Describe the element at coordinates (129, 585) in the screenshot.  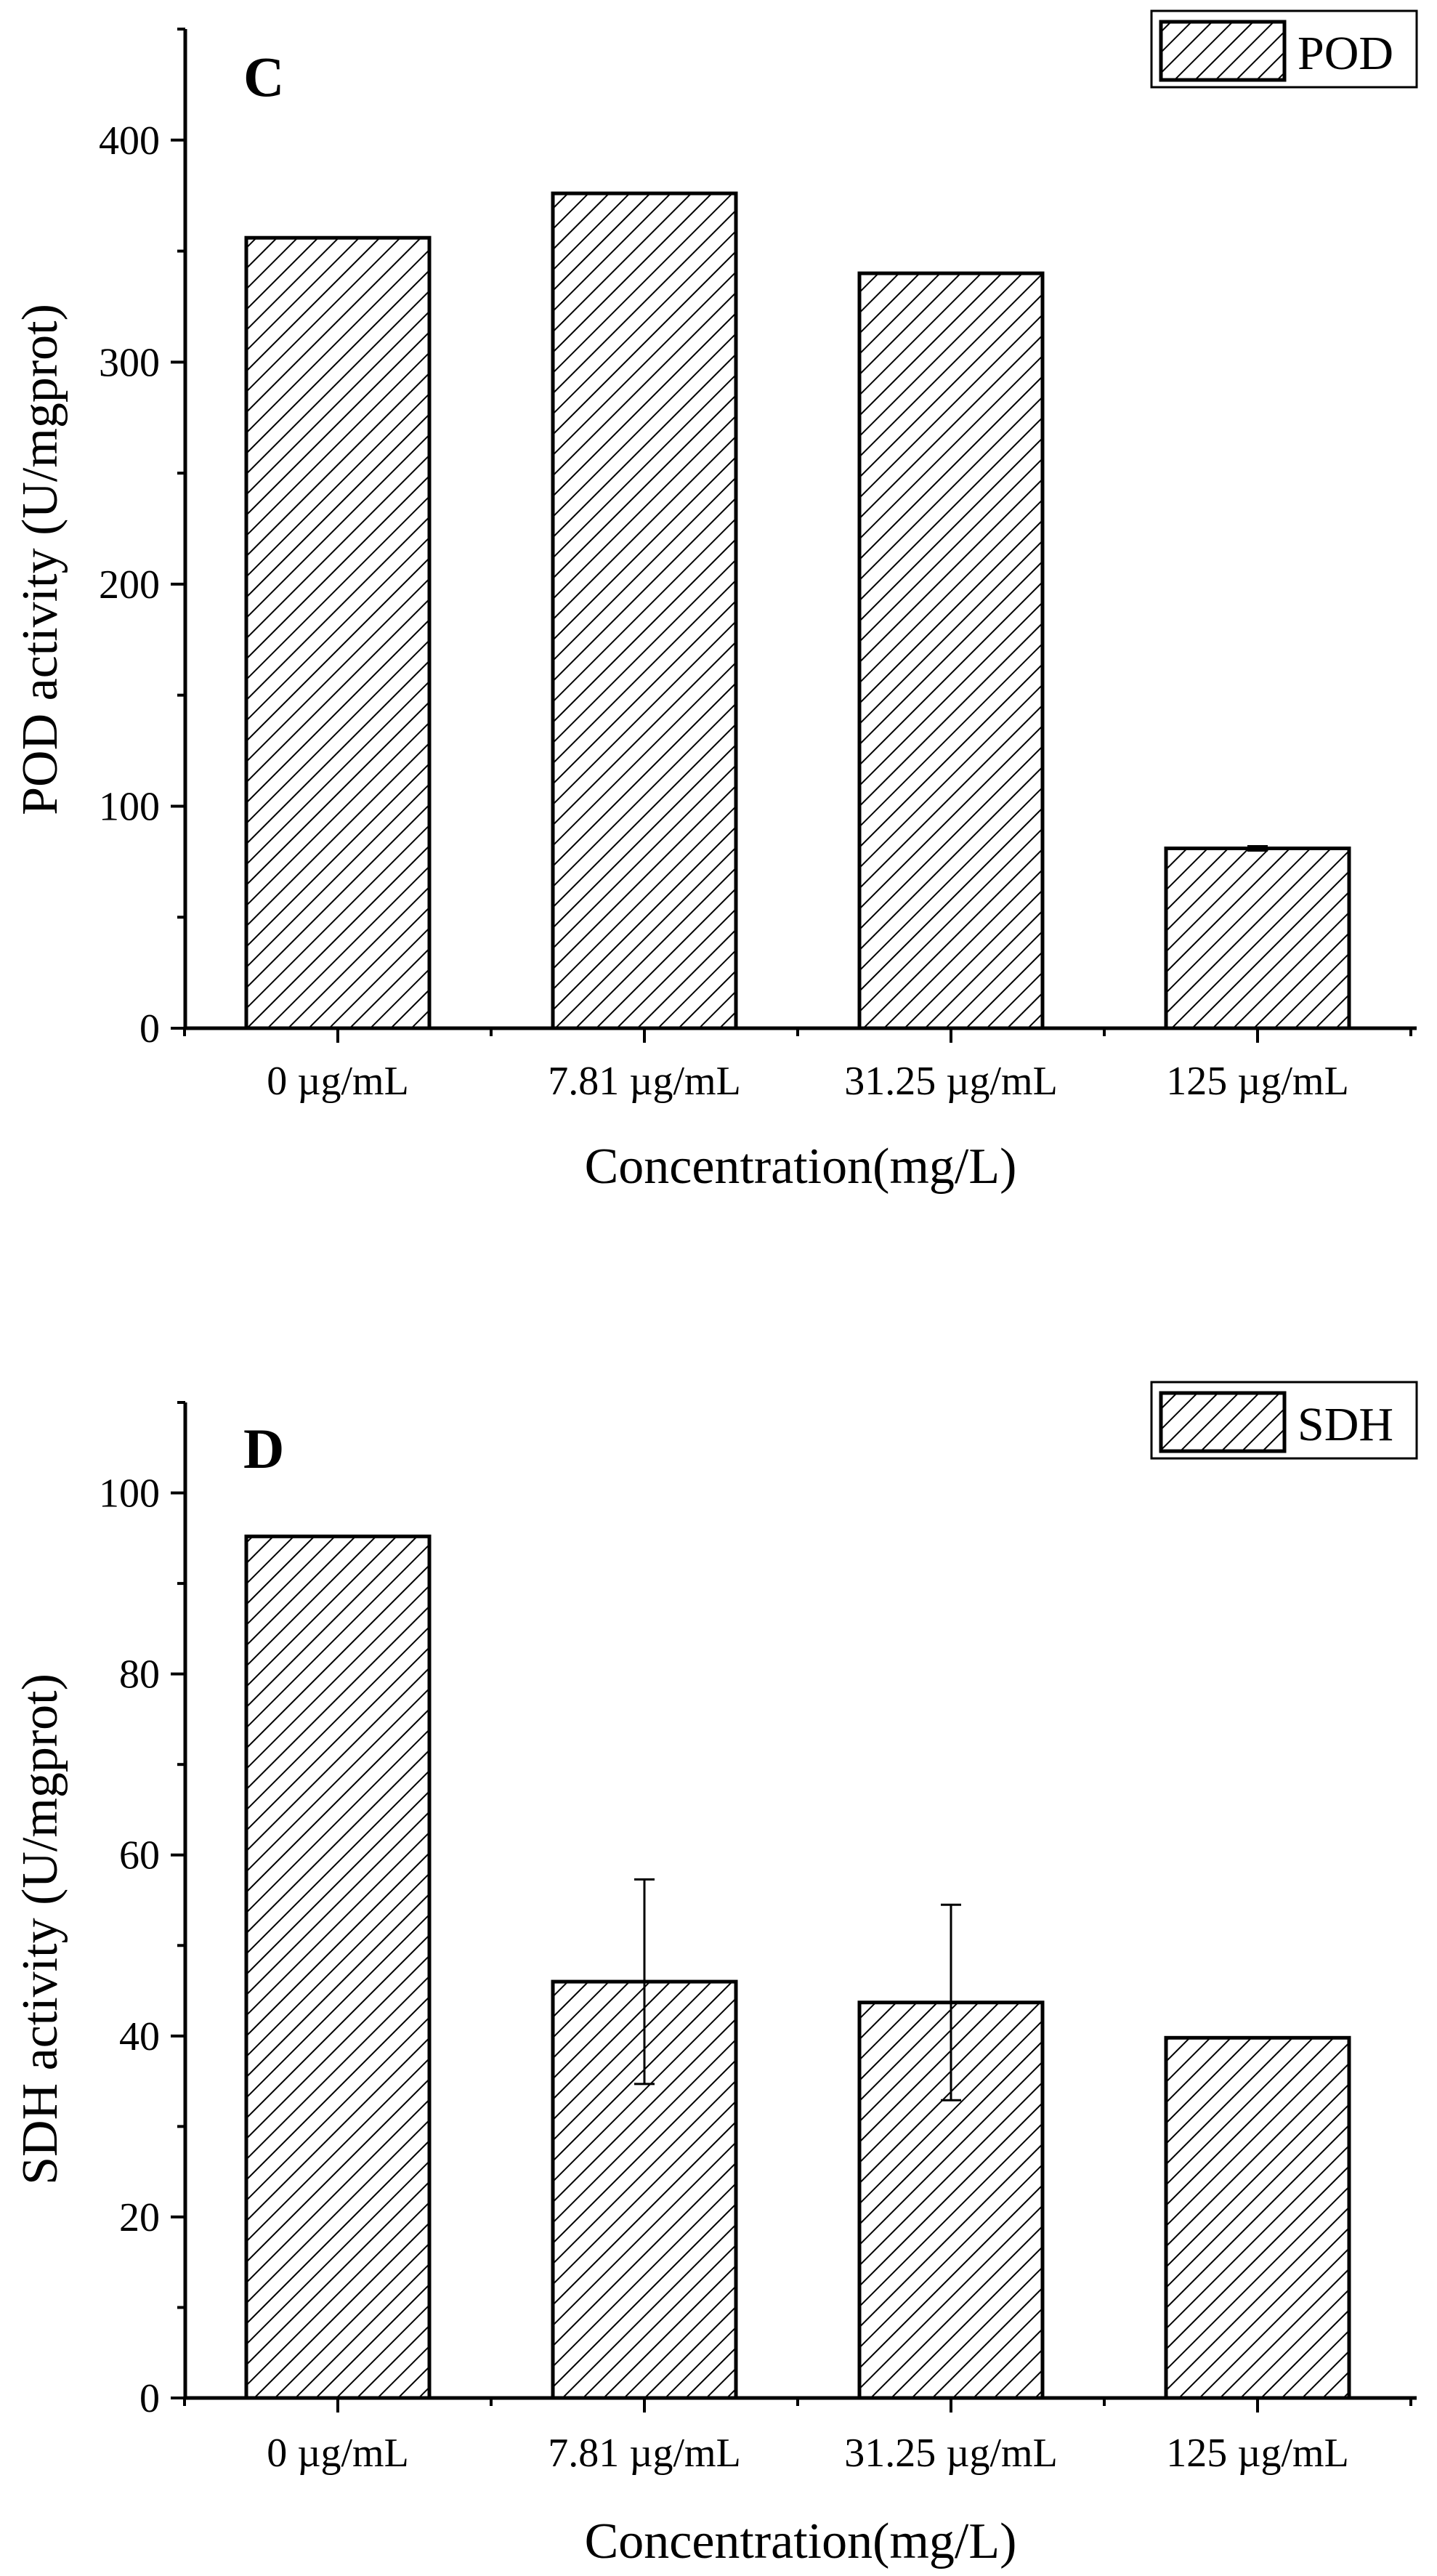
I see `y-tick-label: 200` at that location.